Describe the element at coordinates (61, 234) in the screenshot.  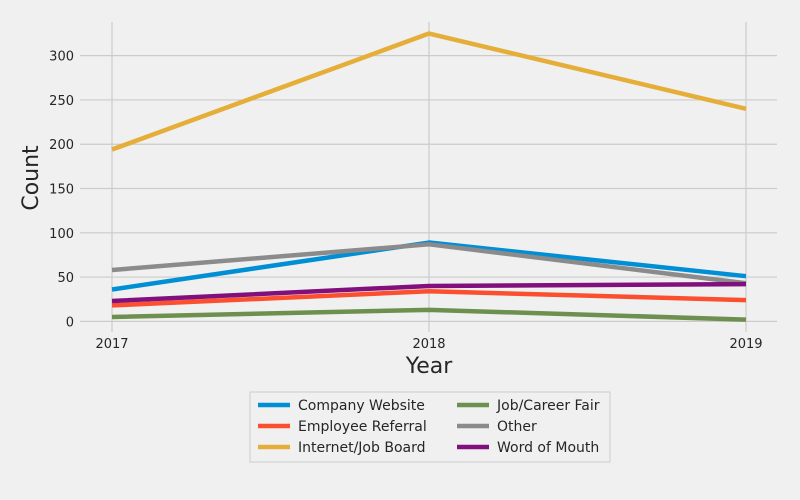
I see `y-tick-label: 100` at that location.